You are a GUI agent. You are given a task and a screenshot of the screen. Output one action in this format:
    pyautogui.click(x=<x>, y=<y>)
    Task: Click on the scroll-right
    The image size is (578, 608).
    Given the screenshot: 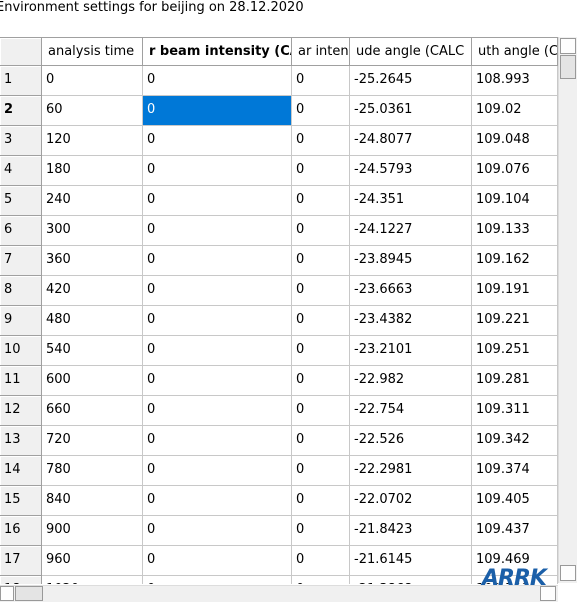 What is the action you would take?
    pyautogui.click(x=548, y=593)
    